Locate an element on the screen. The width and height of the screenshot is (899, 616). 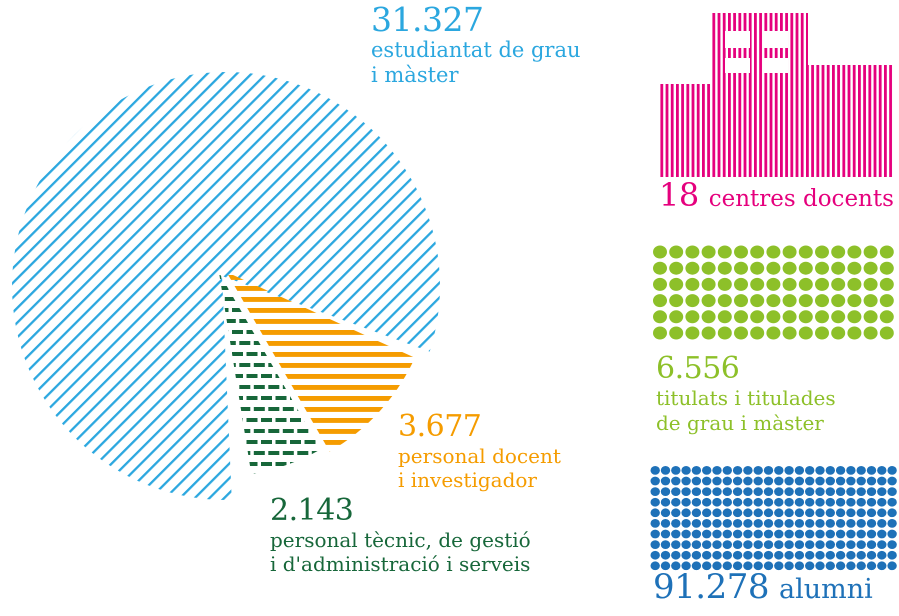
building-window-stub is located at coordinates (737, 26).